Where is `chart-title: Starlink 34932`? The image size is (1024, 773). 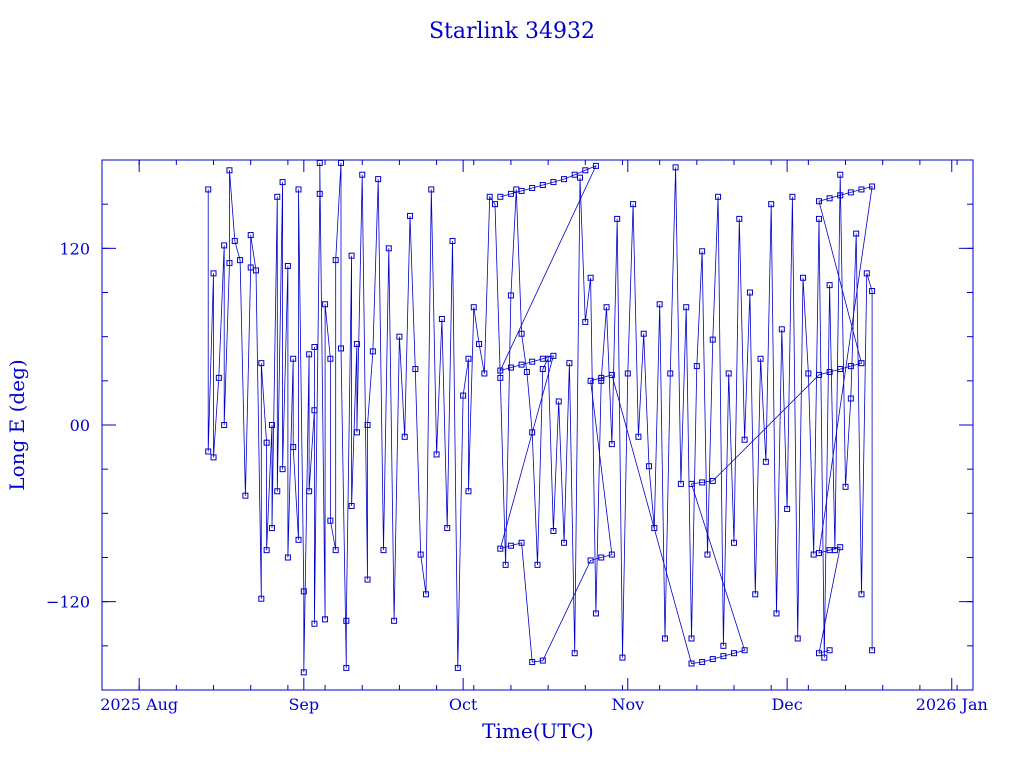
chart-title: Starlink 34932 is located at coordinates (512, 31).